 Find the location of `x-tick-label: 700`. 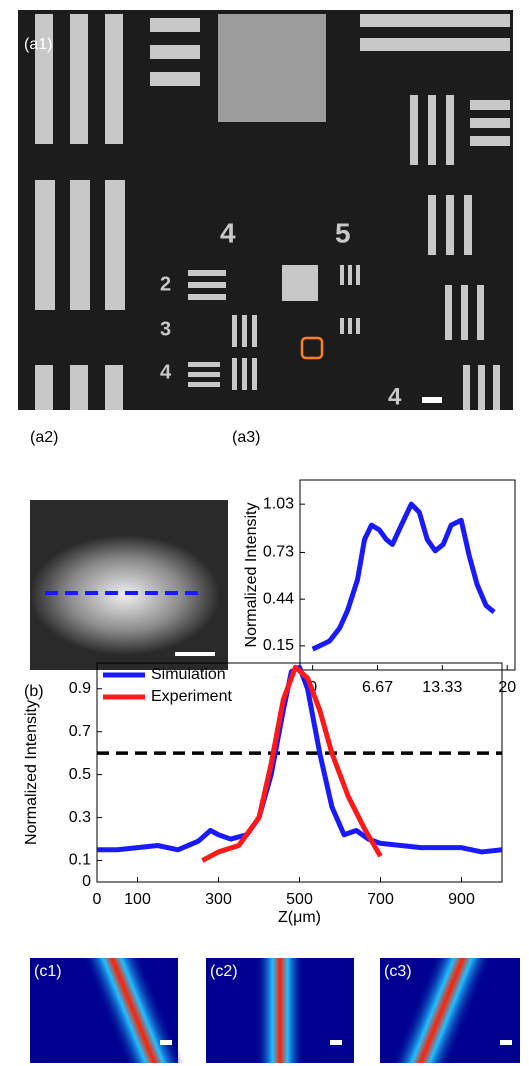

x-tick-label: 700 is located at coordinates (380, 899).